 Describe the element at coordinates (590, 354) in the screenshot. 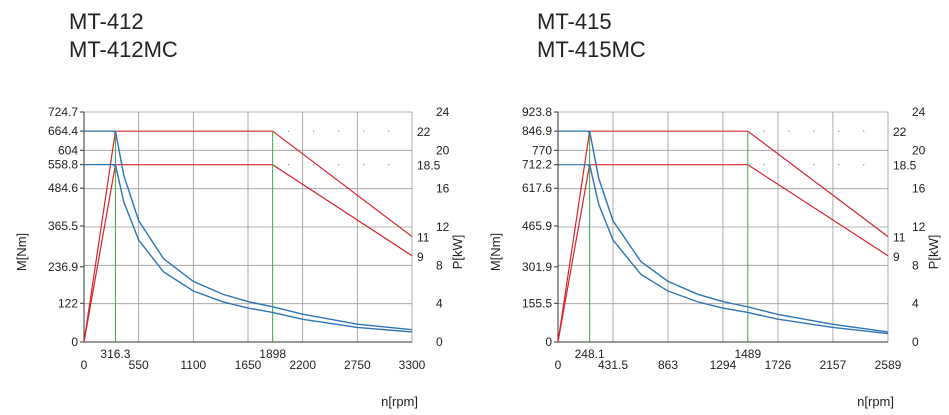

I see `x-special-tick-label: 248.1` at that location.